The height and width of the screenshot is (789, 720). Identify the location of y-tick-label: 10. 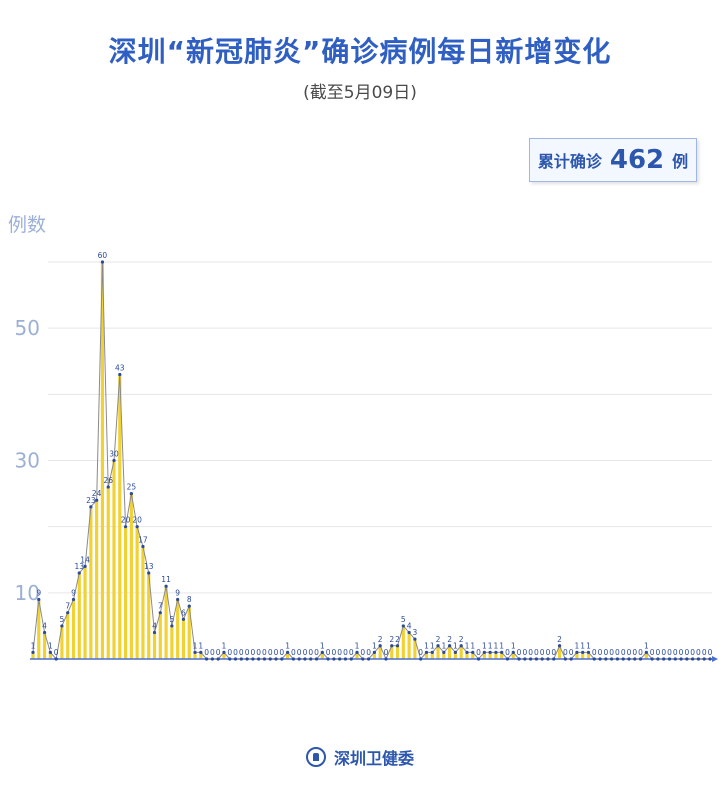
(27, 593).